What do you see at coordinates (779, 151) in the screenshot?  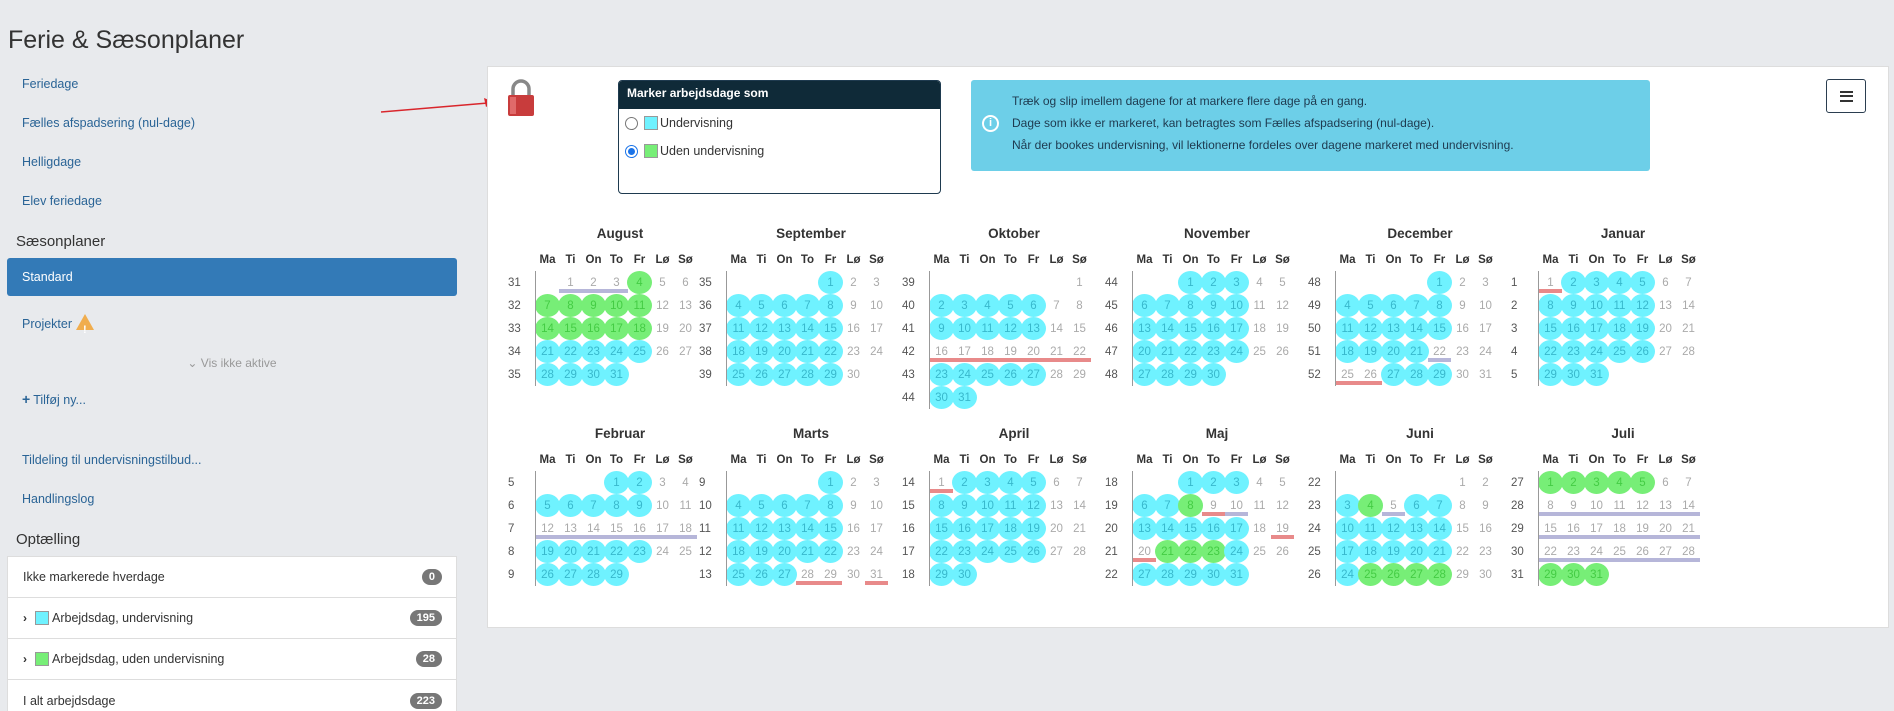 I see `option-uden-undervisning: Uden undervisning` at bounding box center [779, 151].